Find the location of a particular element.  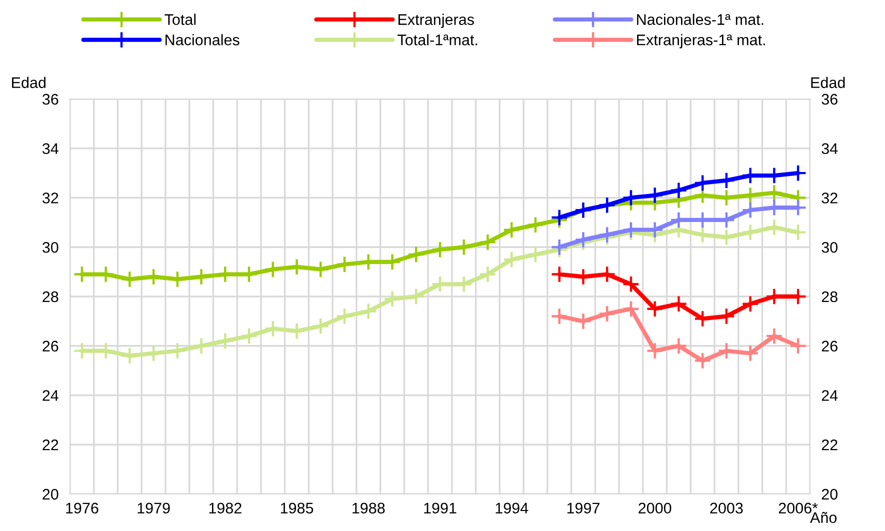

y2-tick-label: 36 is located at coordinates (830, 99).